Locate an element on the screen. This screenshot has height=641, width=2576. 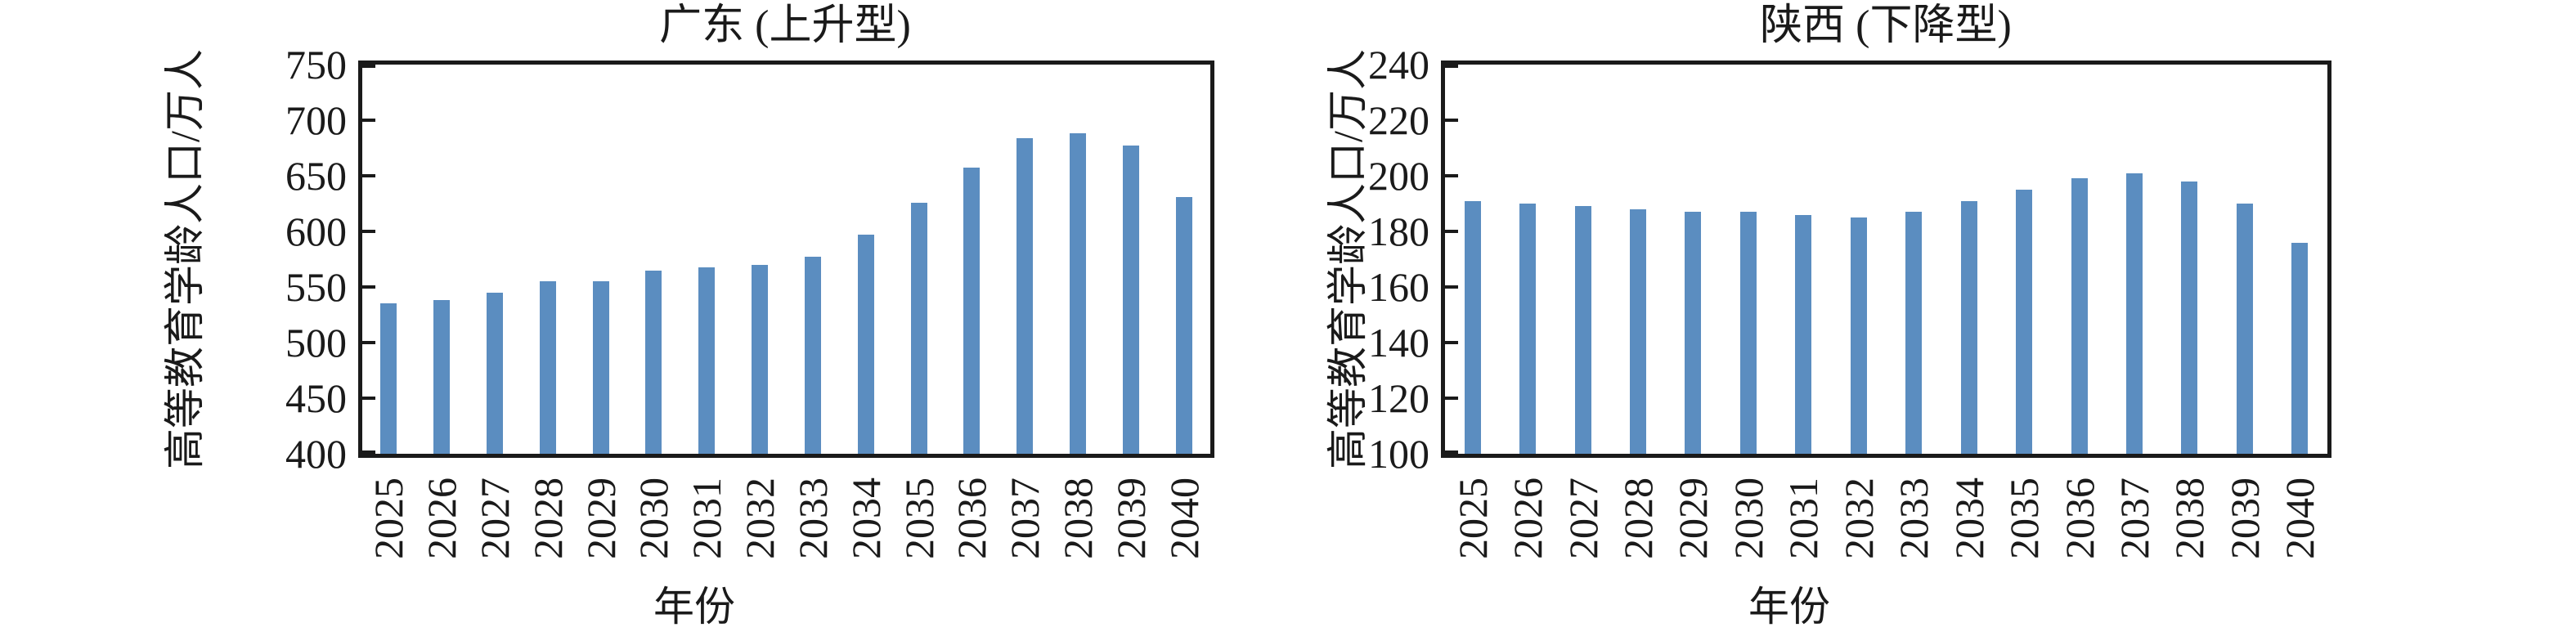
x-axis-label-shaanxi: 年份 is located at coordinates (1789, 607).